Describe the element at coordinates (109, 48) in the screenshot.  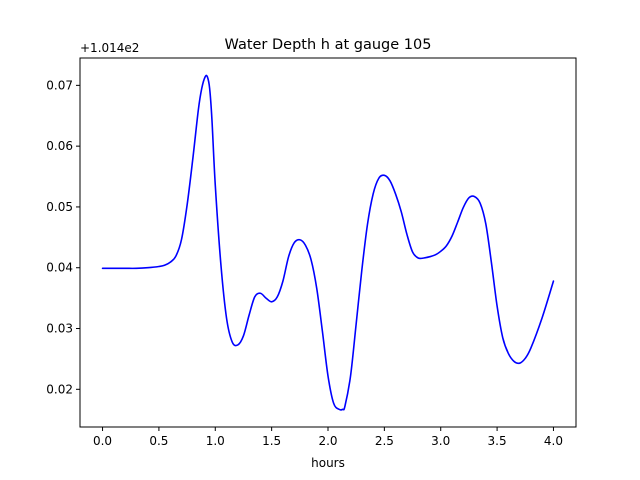
I see `y-axis-offset-label: +1.014e2` at that location.